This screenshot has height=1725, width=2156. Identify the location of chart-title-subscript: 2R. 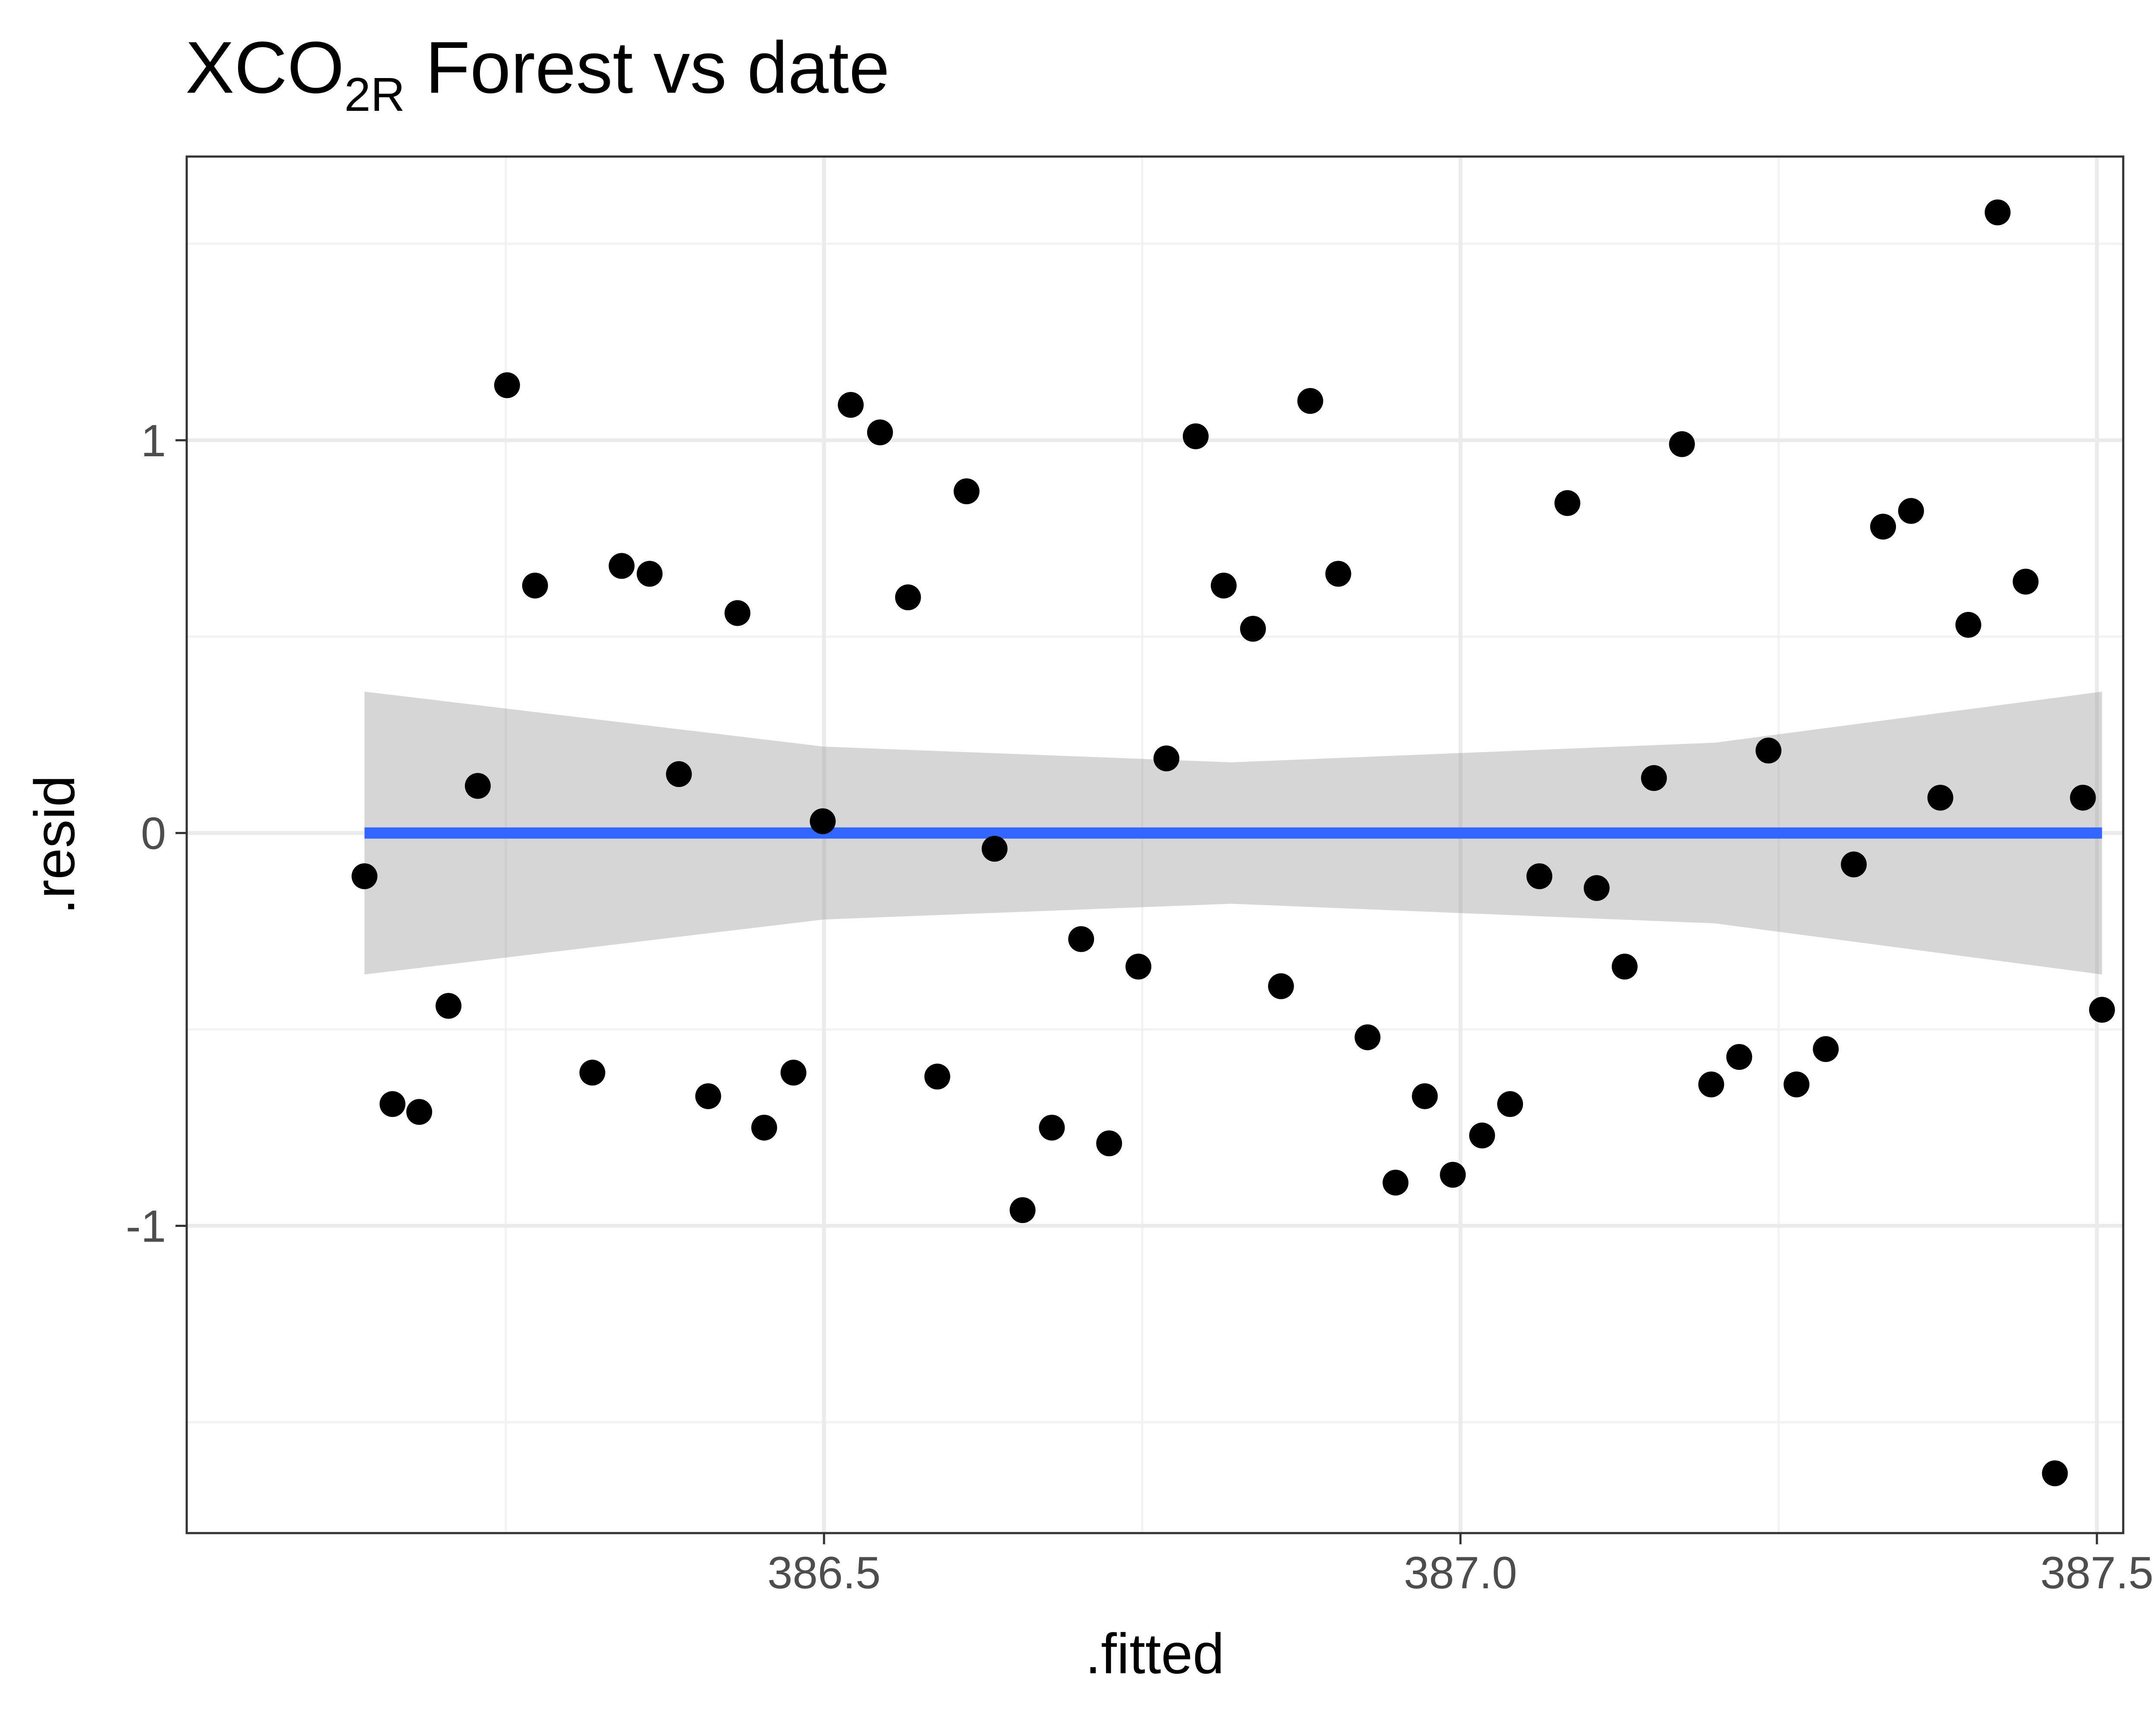
(374, 95).